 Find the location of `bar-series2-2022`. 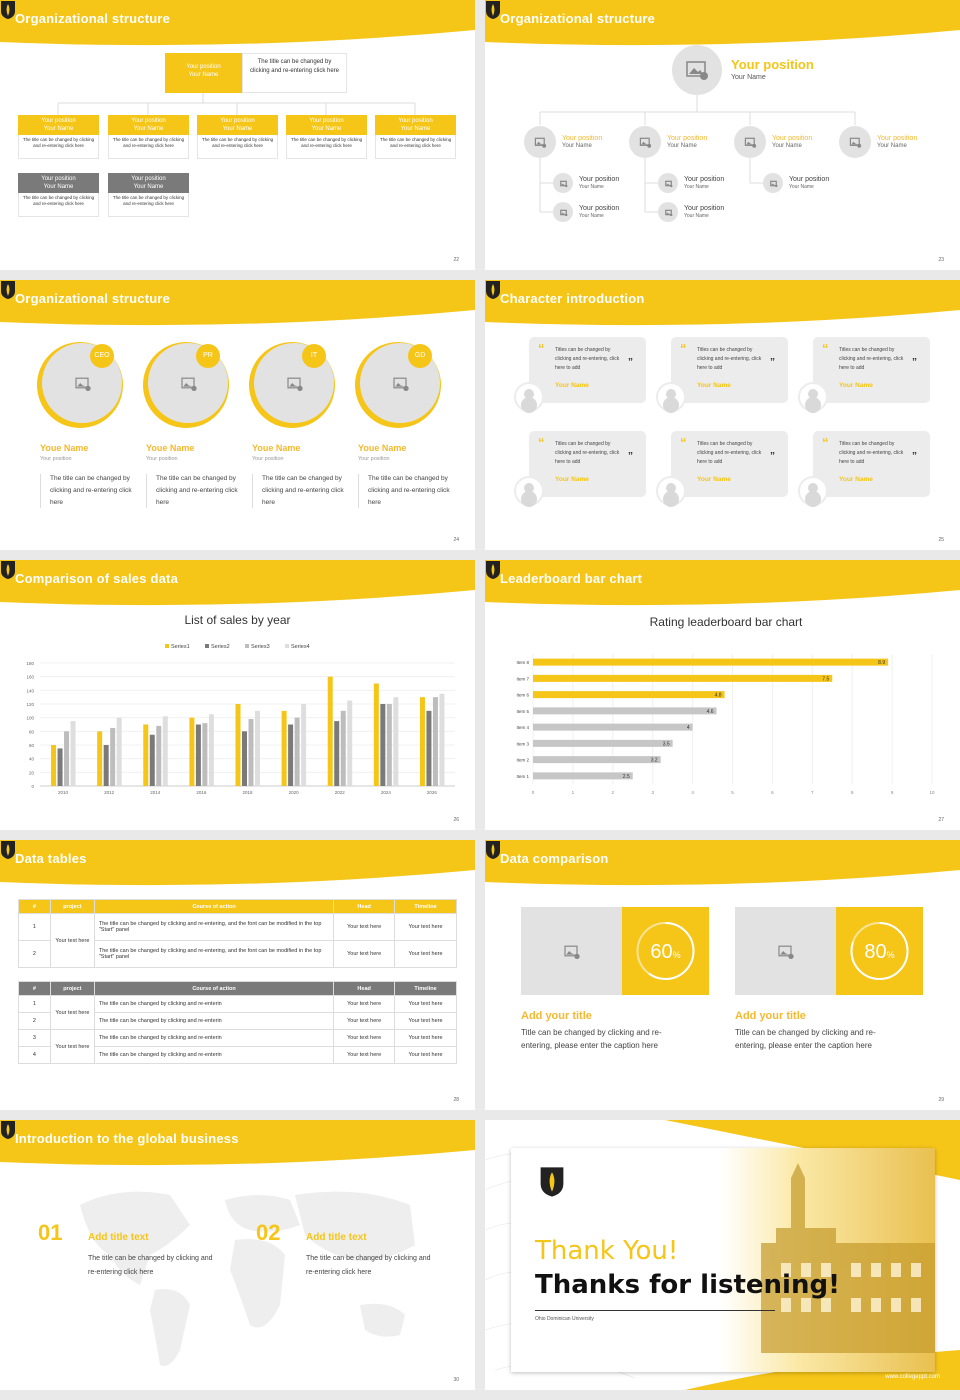

bar-series2-2022 is located at coordinates (337, 753).